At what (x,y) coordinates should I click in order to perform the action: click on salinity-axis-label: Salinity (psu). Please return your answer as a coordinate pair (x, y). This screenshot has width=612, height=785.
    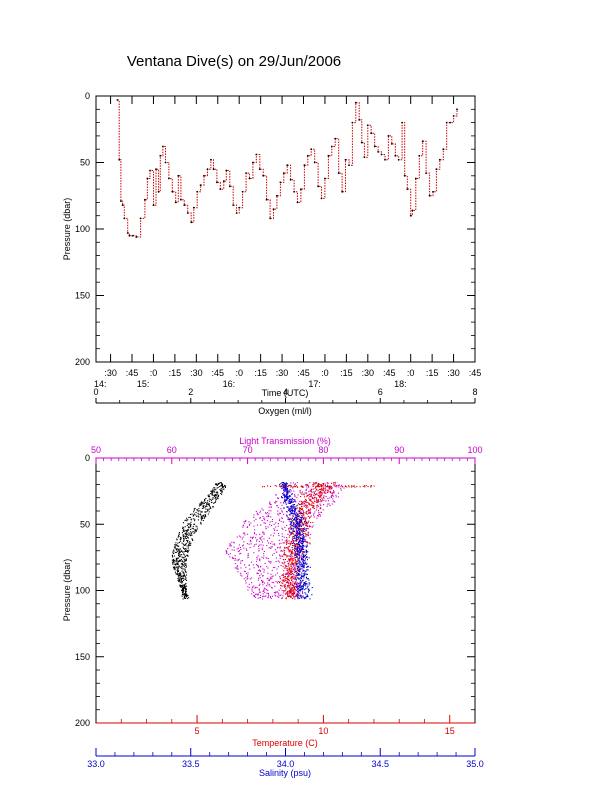
    Looking at the image, I should click on (285, 773).